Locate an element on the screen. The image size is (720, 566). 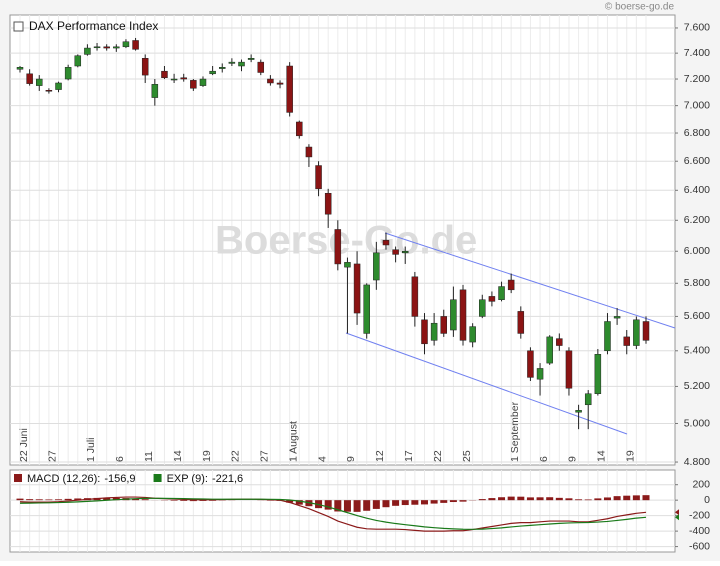
legend-label: DAX Performance Index is located at coordinates (93, 26).